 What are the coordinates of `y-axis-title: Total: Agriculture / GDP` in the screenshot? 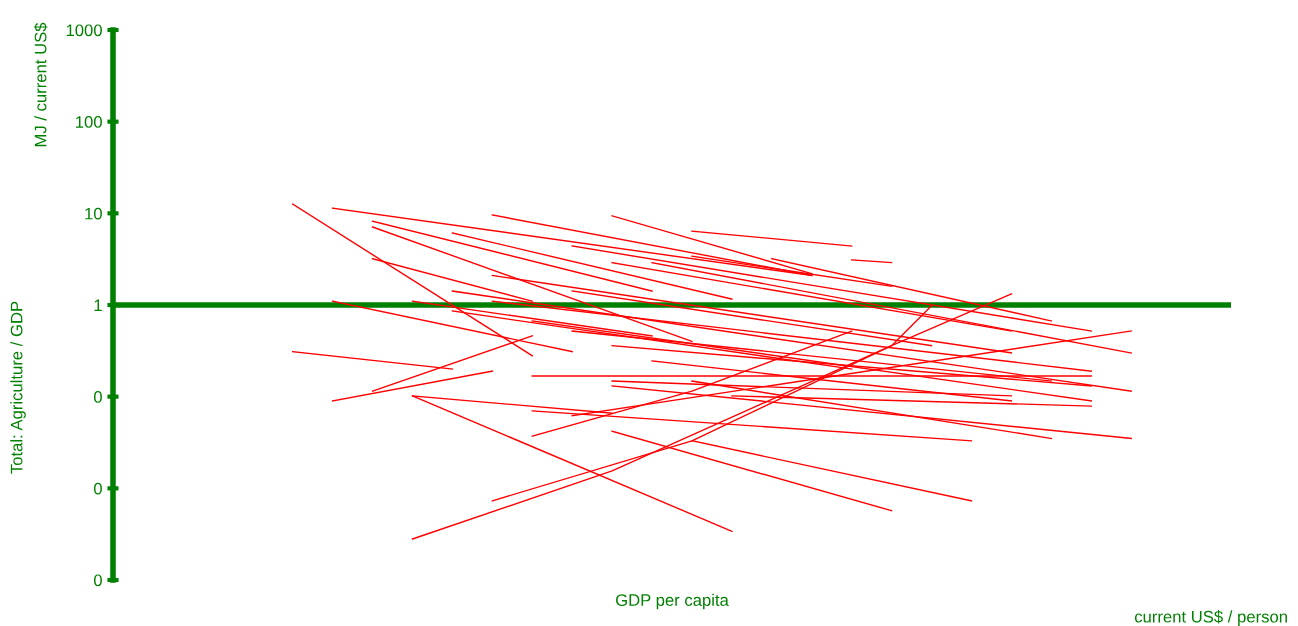 It's located at (18, 387).